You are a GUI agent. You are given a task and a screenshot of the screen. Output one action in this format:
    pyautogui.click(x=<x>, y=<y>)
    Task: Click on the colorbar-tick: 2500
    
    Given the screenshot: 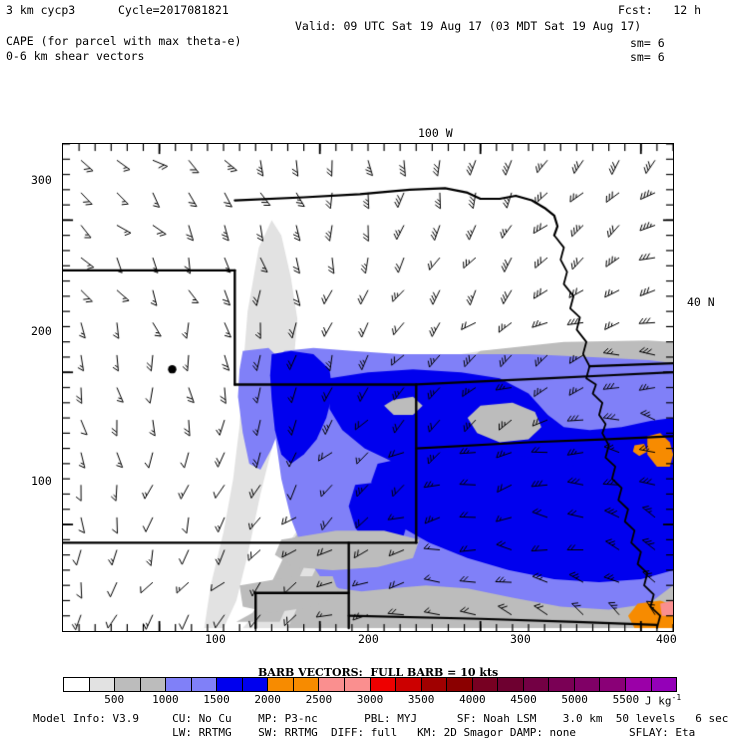 What is the action you would take?
    pyautogui.click(x=319, y=699)
    